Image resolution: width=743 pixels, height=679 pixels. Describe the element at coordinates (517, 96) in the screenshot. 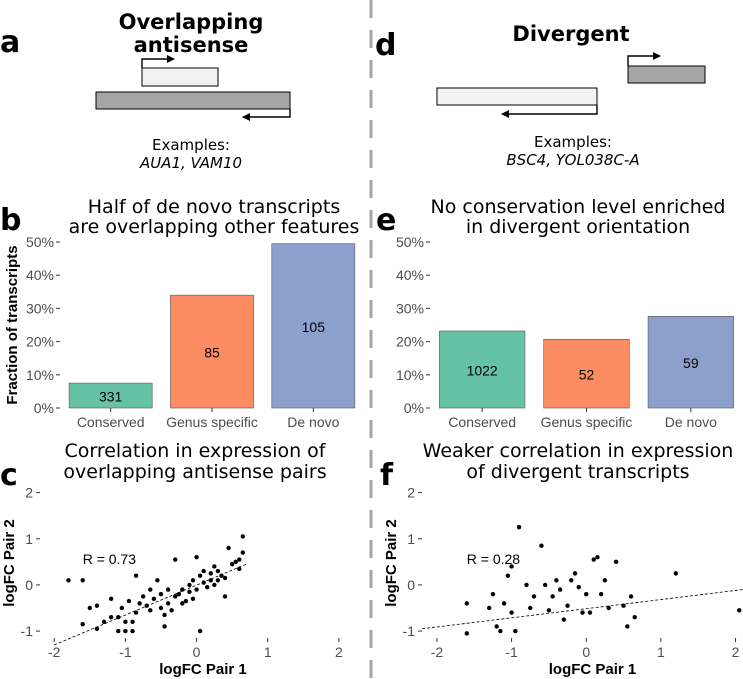

I see `divergent-transcript-box` at that location.